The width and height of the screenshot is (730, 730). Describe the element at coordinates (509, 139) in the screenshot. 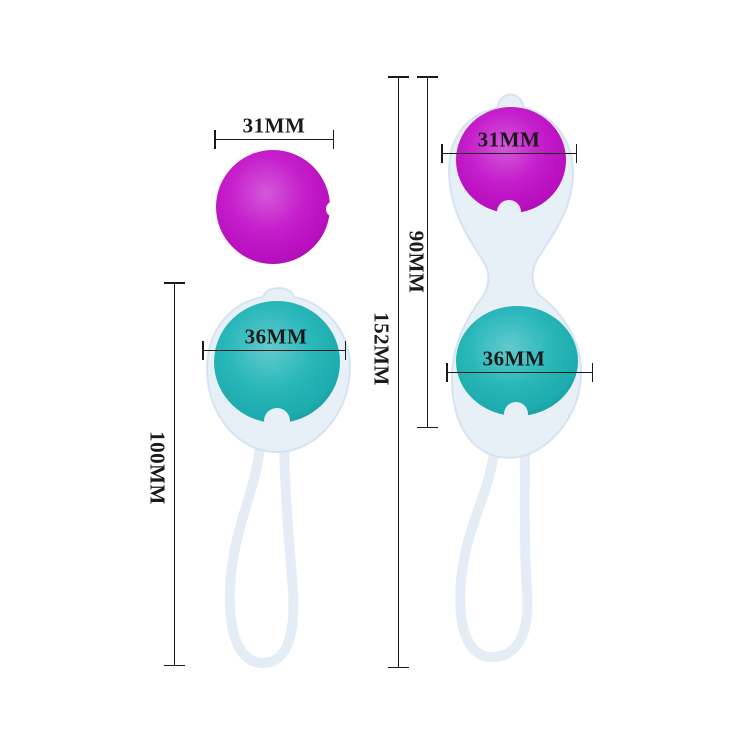

I see `dim-right-top-ball-label: 31MM` at that location.